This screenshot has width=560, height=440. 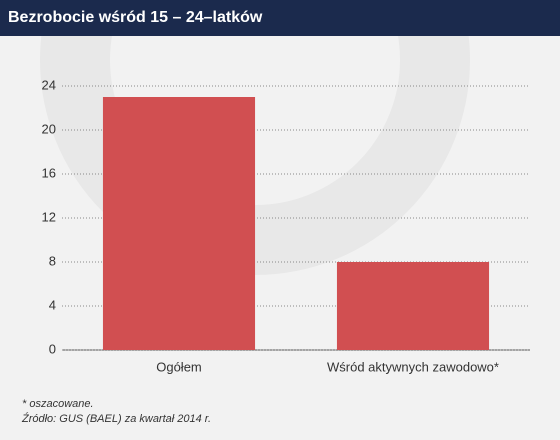 What do you see at coordinates (179, 366) in the screenshot?
I see `x-tick-label: Ogółem` at bounding box center [179, 366].